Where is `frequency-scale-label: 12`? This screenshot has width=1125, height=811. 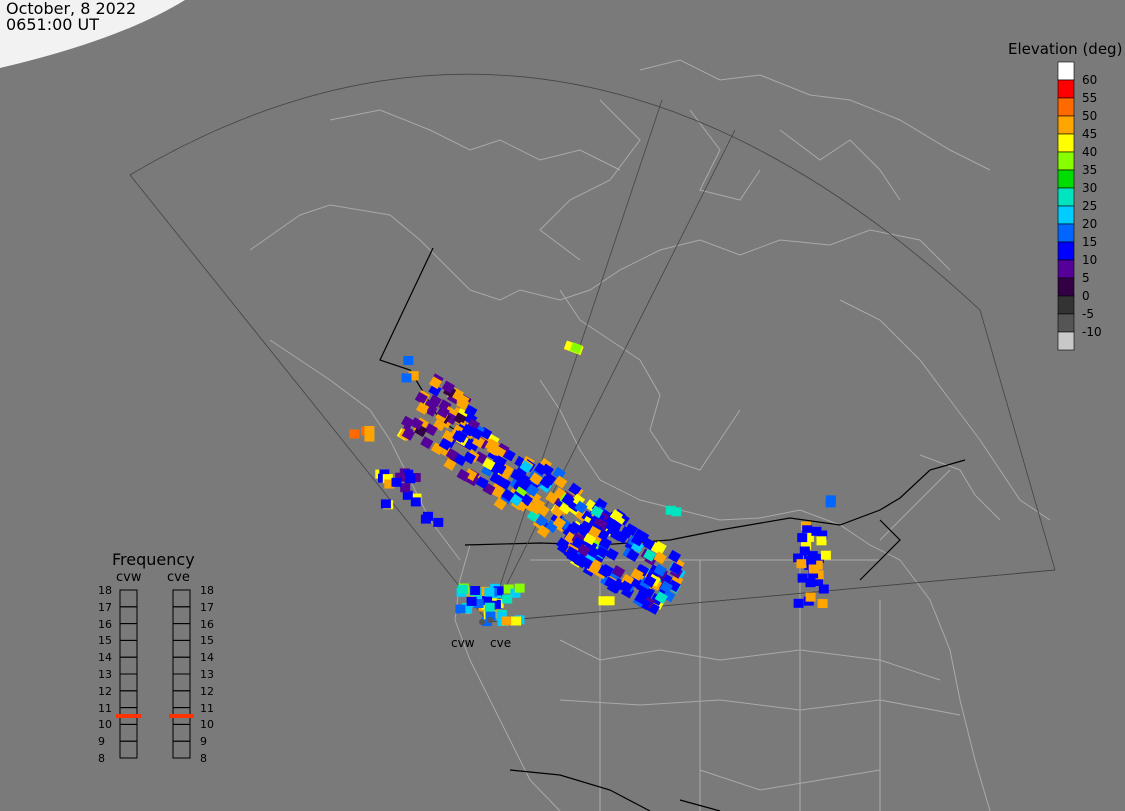
frequency-scale-label: 12 is located at coordinates (207, 691).